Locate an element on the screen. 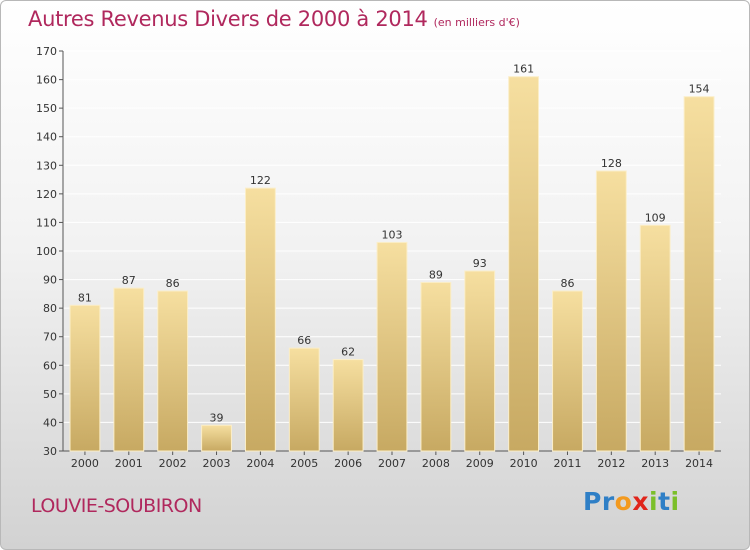 This screenshot has height=550, width=750. bar-2002 is located at coordinates (173, 371).